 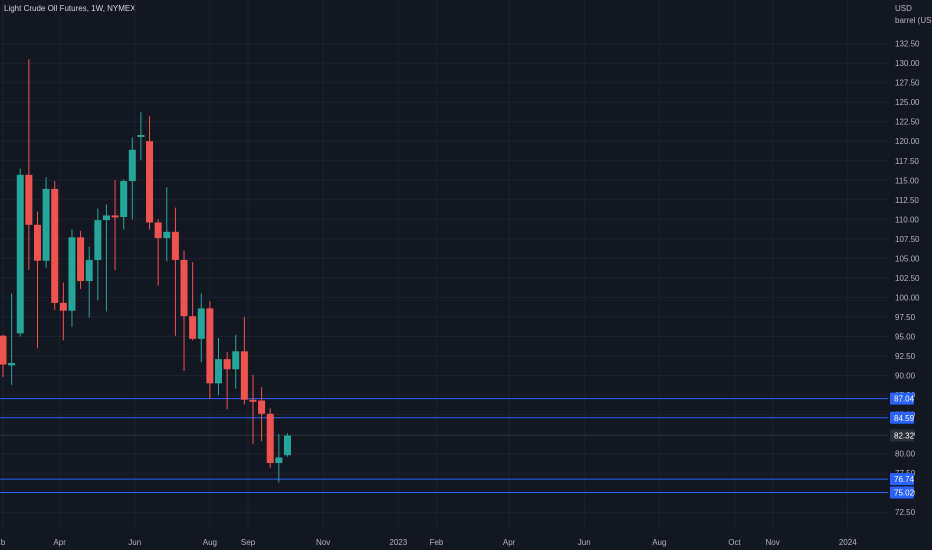 I want to click on price-tag-label: 87.04, so click(x=904, y=399).